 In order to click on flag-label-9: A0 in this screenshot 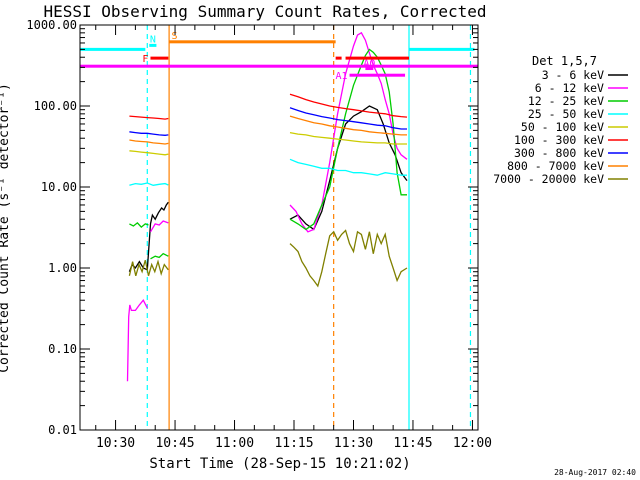, I will do `click(369, 64)`.